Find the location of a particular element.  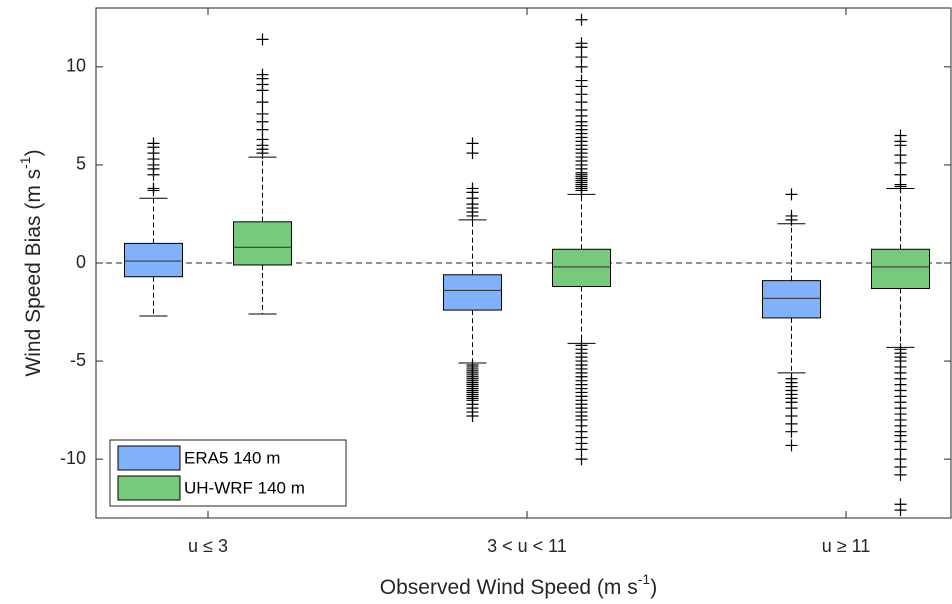

xlabel-label-sup: -1 is located at coordinates (644, 579).